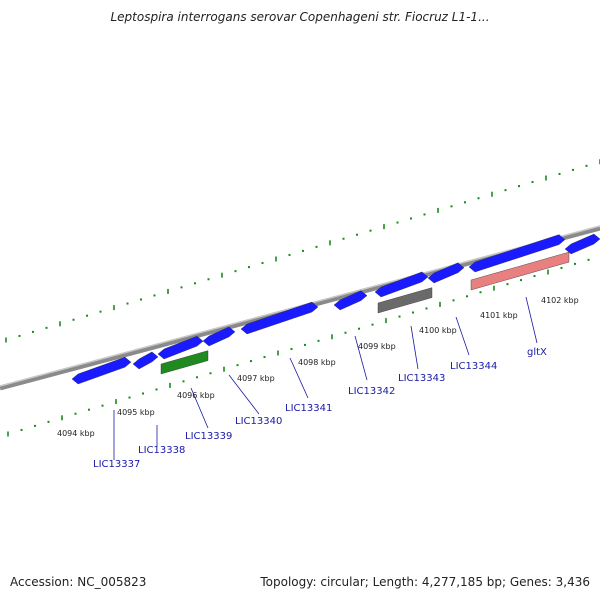 The width and height of the screenshot is (600, 600). What do you see at coordinates (499, 315) in the screenshot?
I see `kbp-label: 4101 kbp` at bounding box center [499, 315].